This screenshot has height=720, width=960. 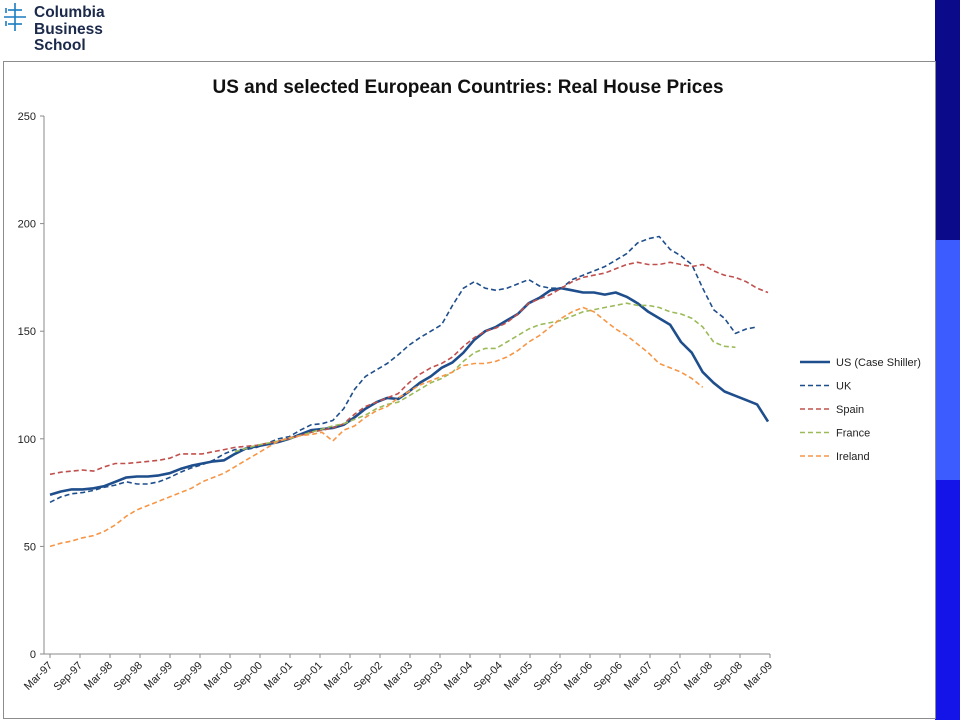 I want to click on x-tick-label: Sep-05, so click(x=549, y=677).